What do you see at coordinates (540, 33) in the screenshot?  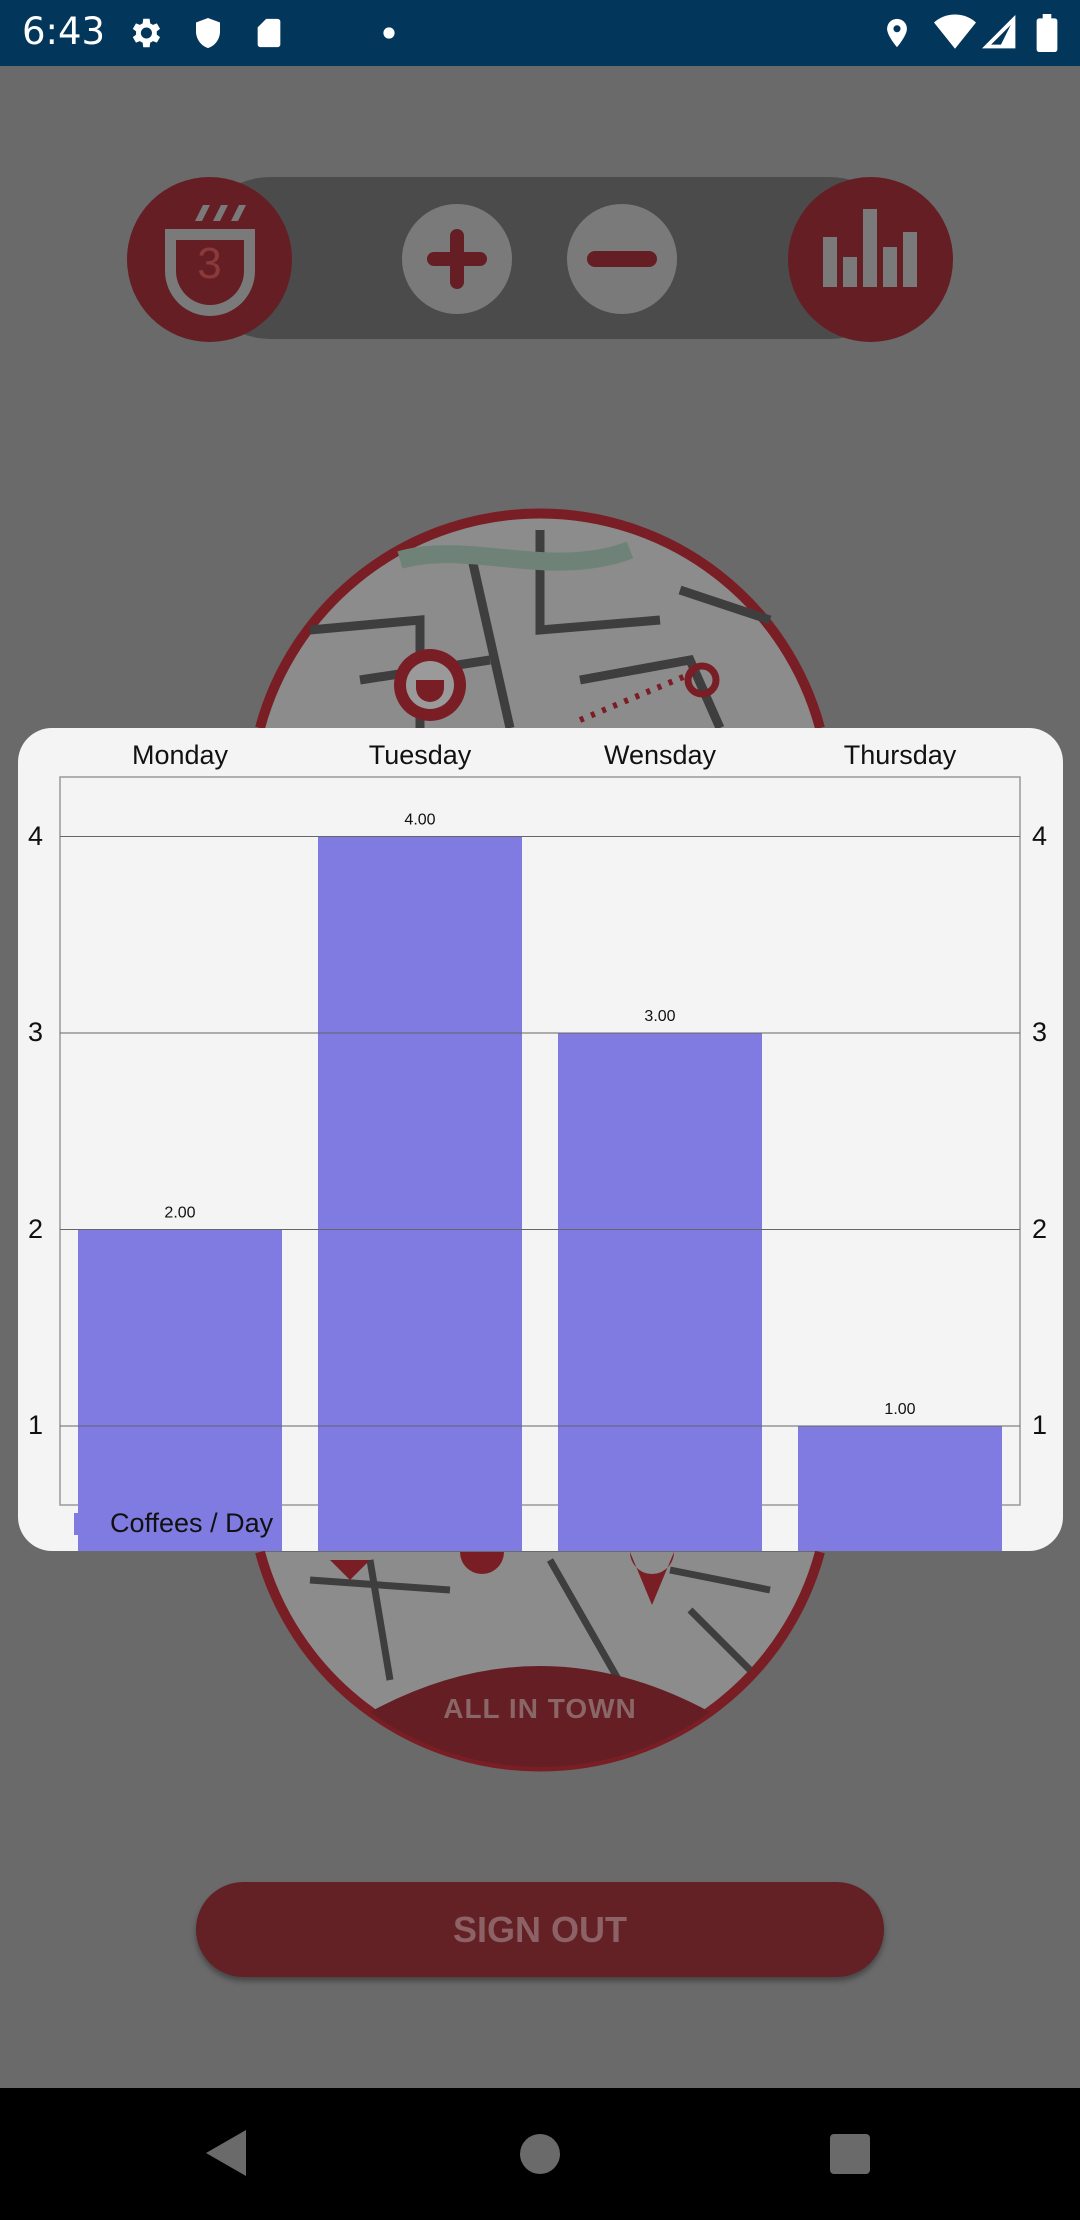 I see `status-bar: 6:43` at bounding box center [540, 33].